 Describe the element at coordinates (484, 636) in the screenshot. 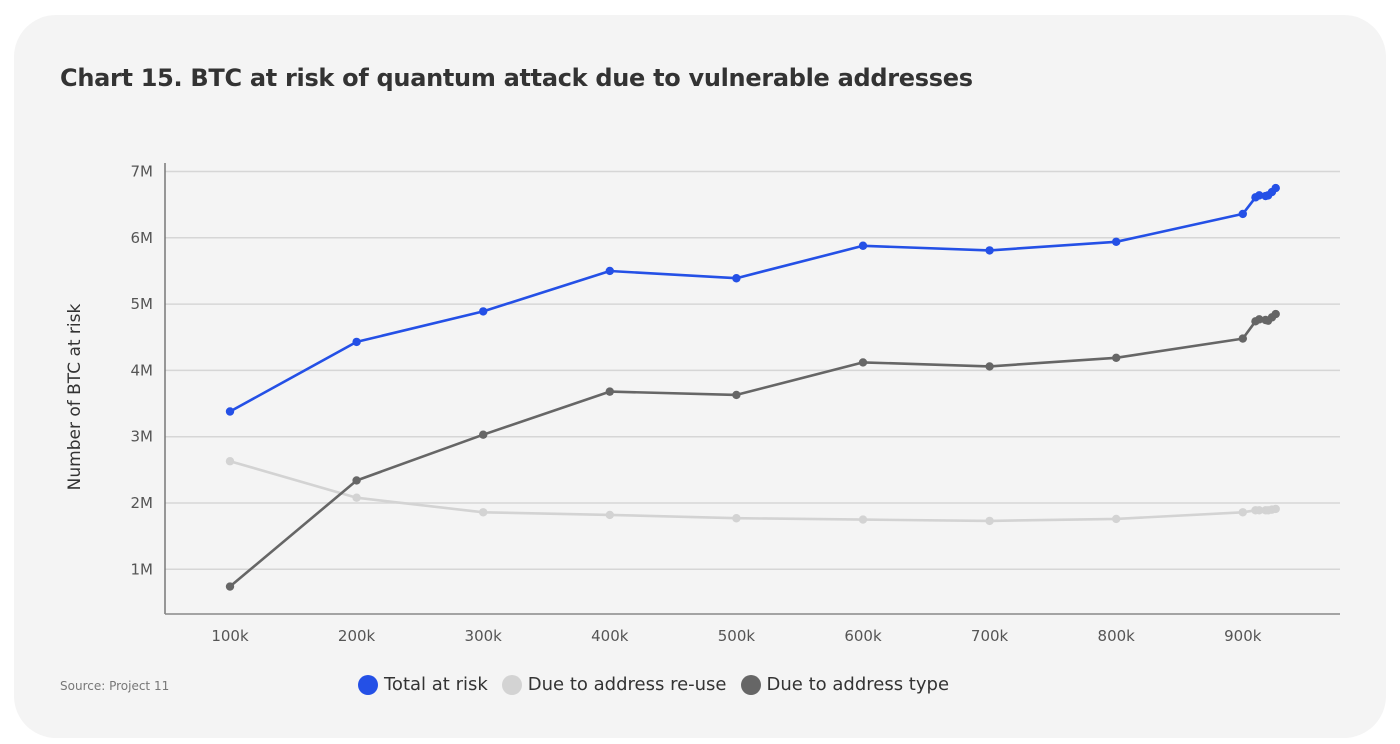

I see `x-tick-label: 300k` at that location.